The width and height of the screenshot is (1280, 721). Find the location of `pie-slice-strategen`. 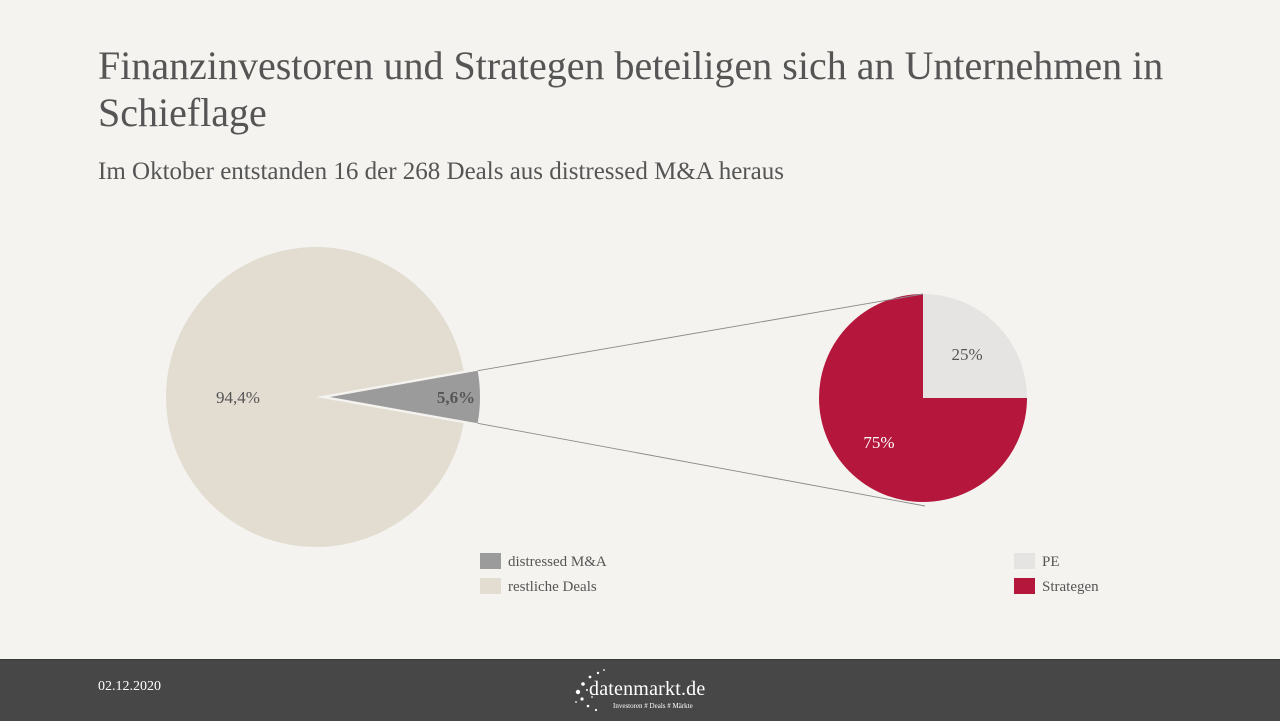

pie-slice-strategen is located at coordinates (923, 398).